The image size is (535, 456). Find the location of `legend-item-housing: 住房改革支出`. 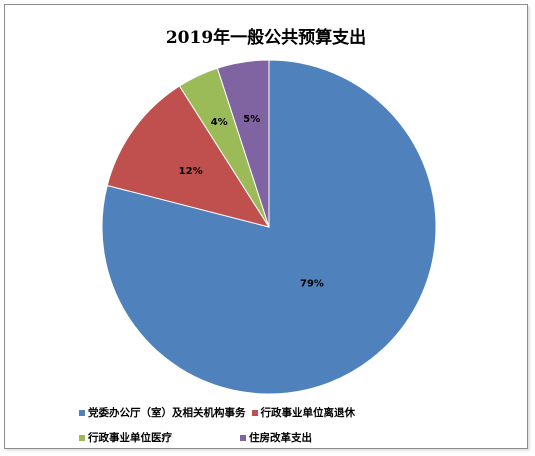

legend-item-housing: 住房改革支出 is located at coordinates (276, 437).